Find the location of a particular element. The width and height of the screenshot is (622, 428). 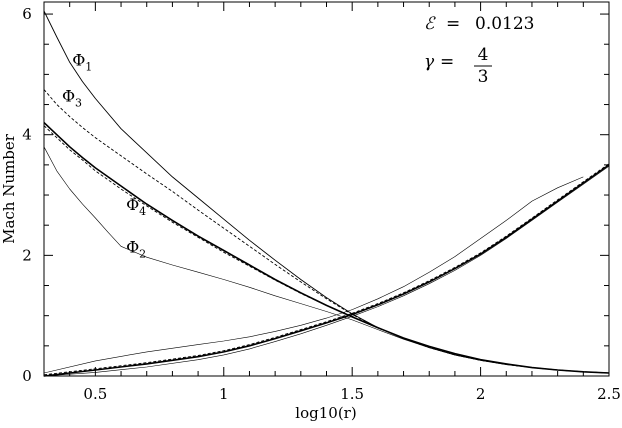

y-tick-label: 6 is located at coordinates (27, 14).